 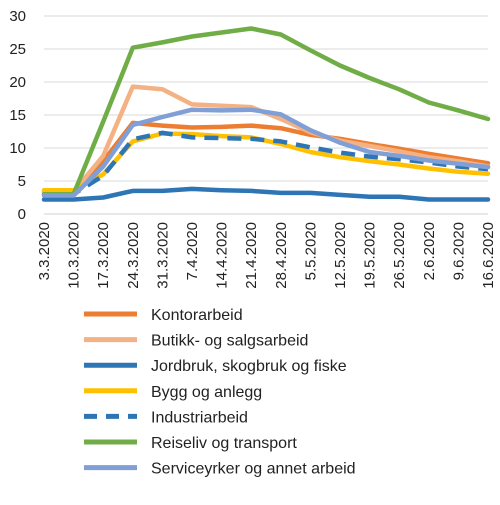 What do you see at coordinates (17, 49) in the screenshot?
I see `y-tick-label: 25` at bounding box center [17, 49].